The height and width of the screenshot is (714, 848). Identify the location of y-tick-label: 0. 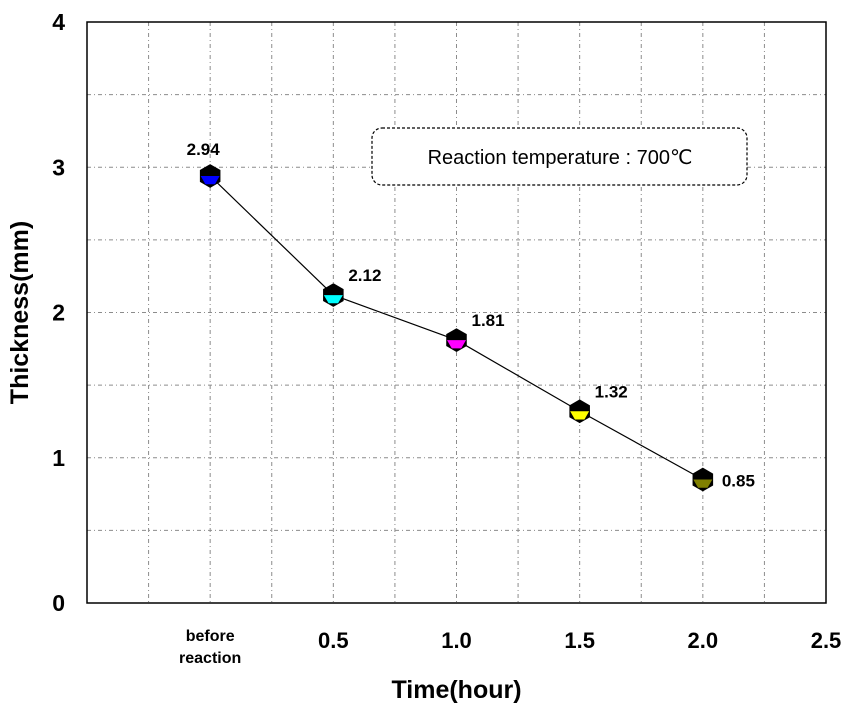
(58, 603).